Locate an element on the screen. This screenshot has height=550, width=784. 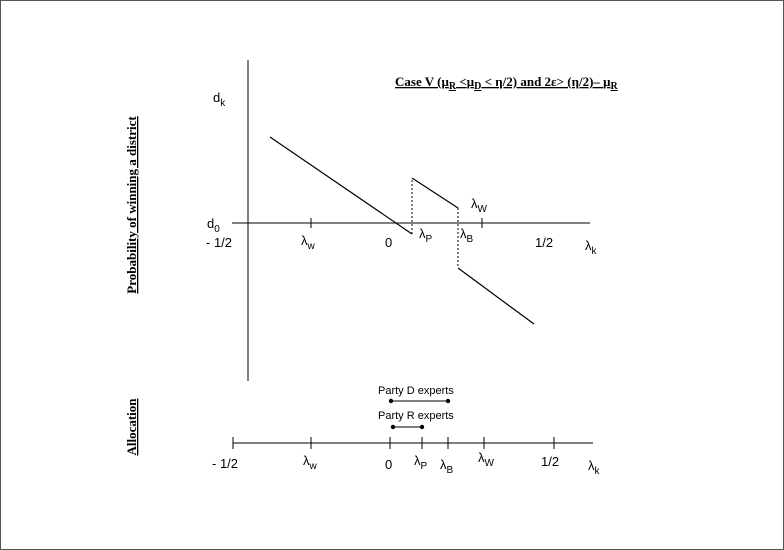
allocation-axis-title: Allocation is located at coordinates (131, 427).